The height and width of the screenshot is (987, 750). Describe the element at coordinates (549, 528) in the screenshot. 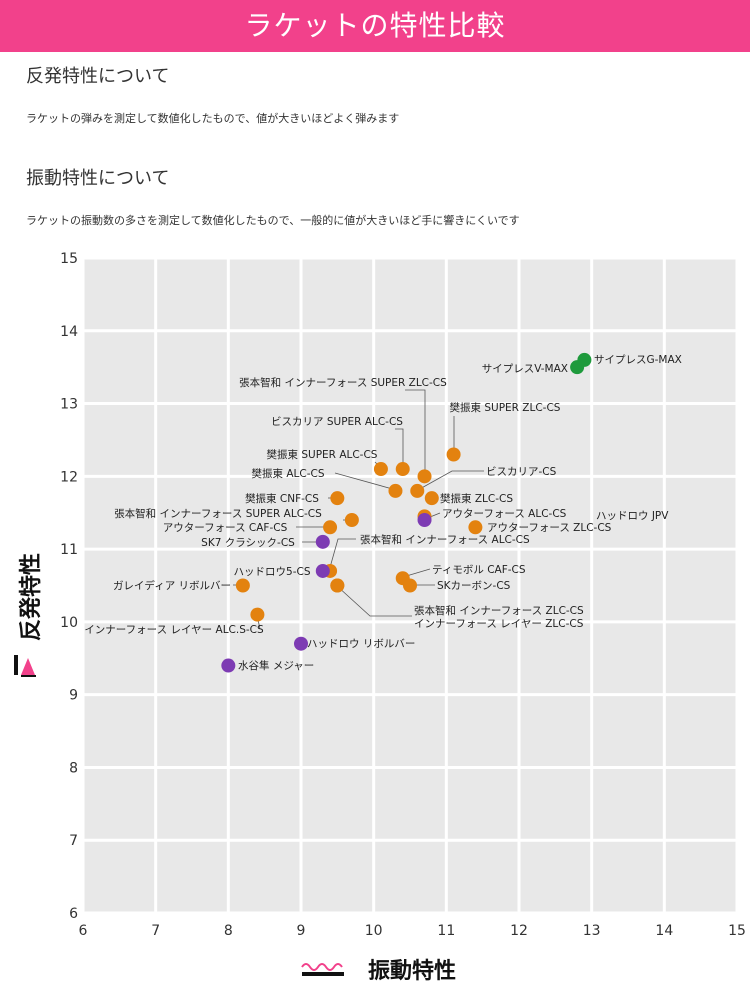

I see `point-label: アウターフォース ZLC-CS` at that location.